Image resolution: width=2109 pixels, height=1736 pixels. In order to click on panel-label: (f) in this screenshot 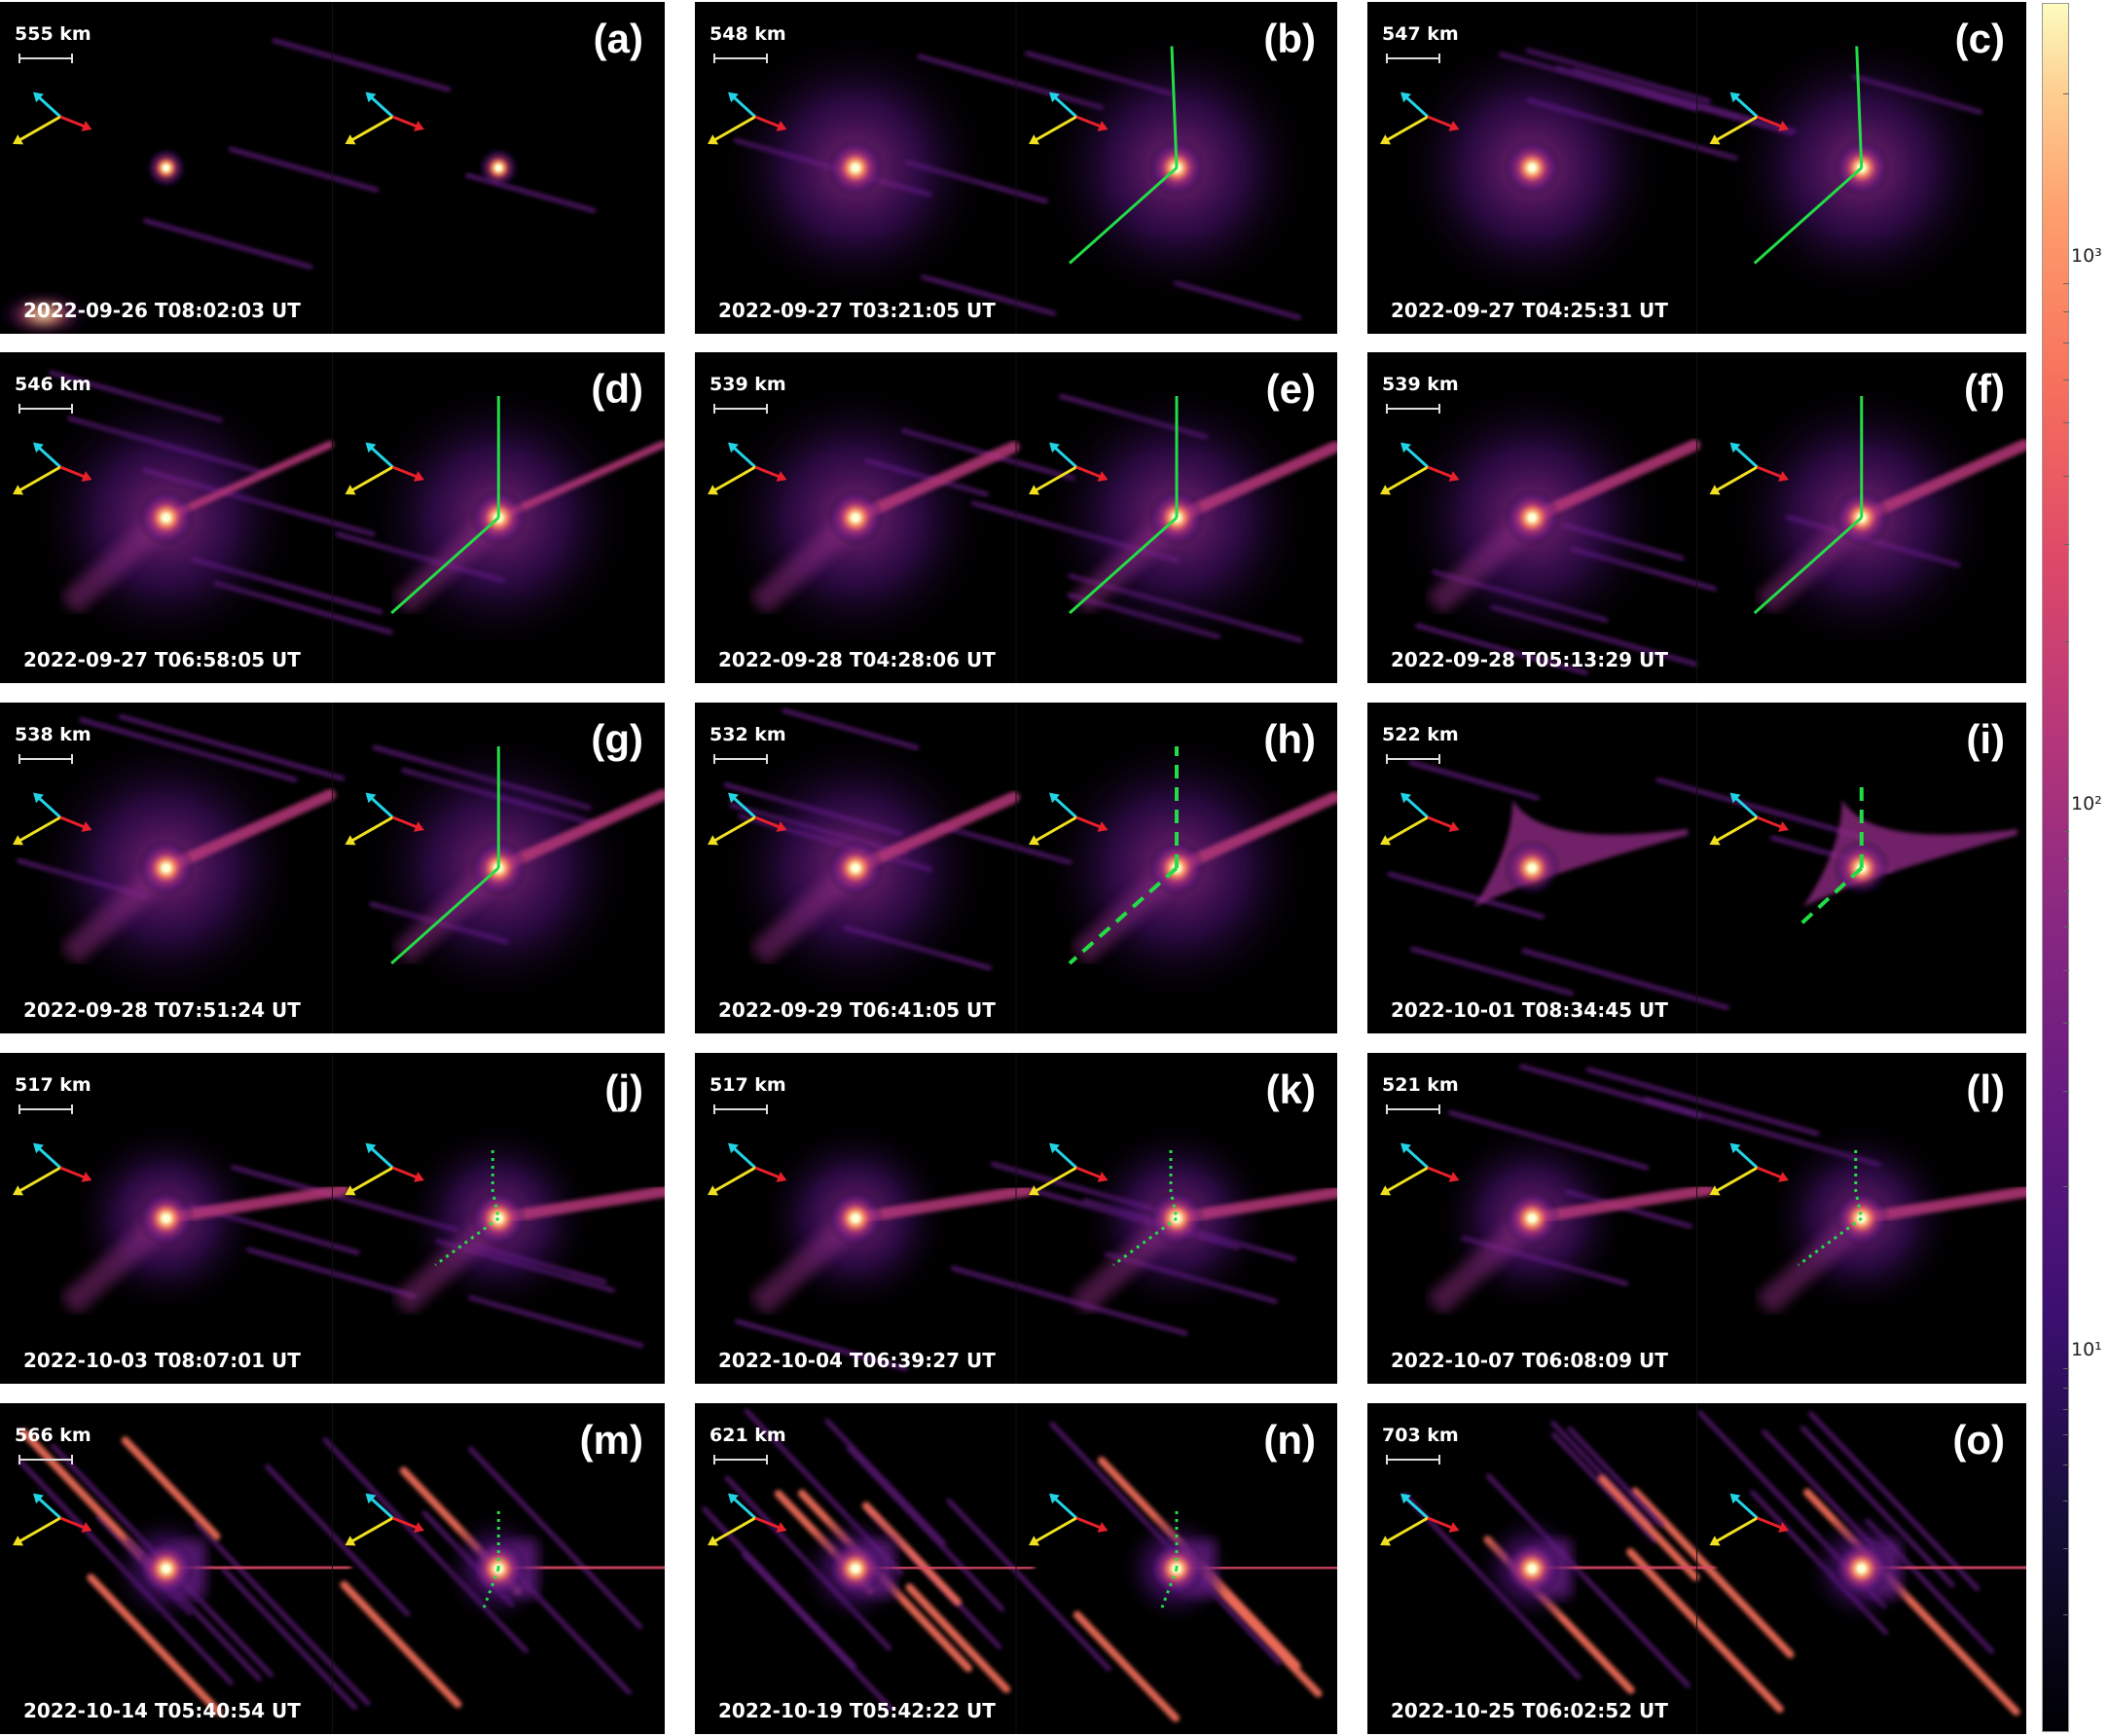, I will do `click(1984, 389)`.